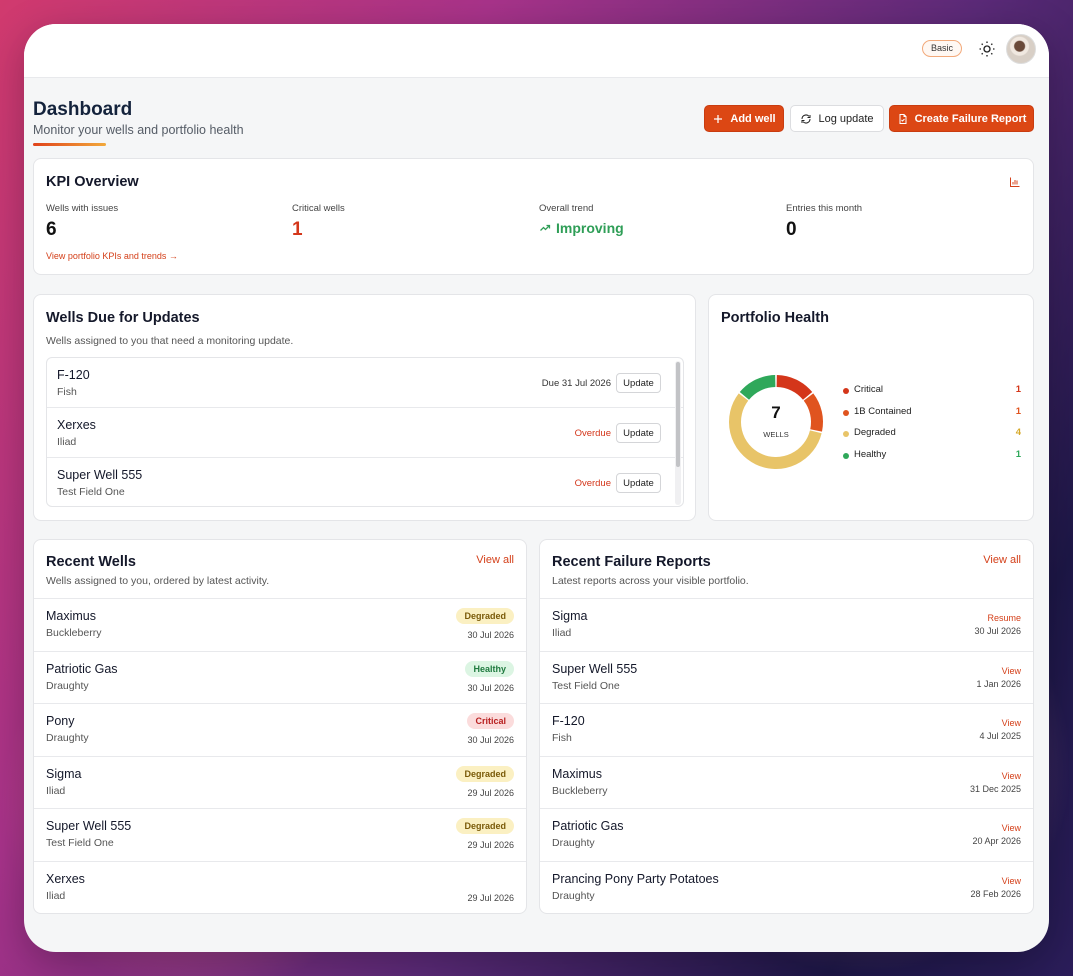 The width and height of the screenshot is (1073, 976). Describe the element at coordinates (1000, 736) in the screenshot. I see `report-date: 4 Jul 2025` at that location.